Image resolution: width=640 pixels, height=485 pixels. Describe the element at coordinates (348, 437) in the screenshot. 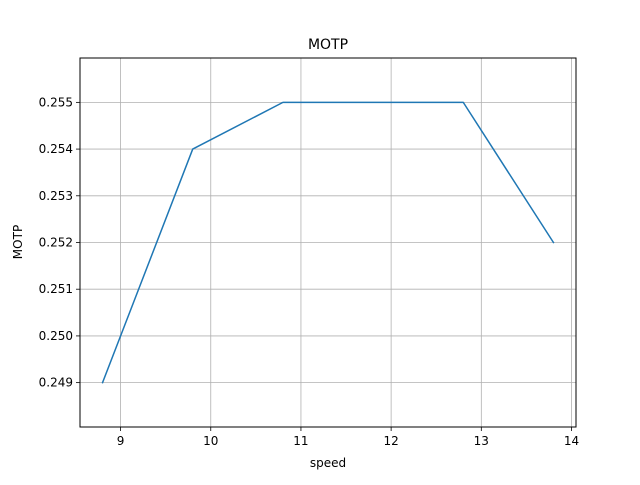

I see `x-axis-ticks: 9 10 11 12 13 14` at that location.